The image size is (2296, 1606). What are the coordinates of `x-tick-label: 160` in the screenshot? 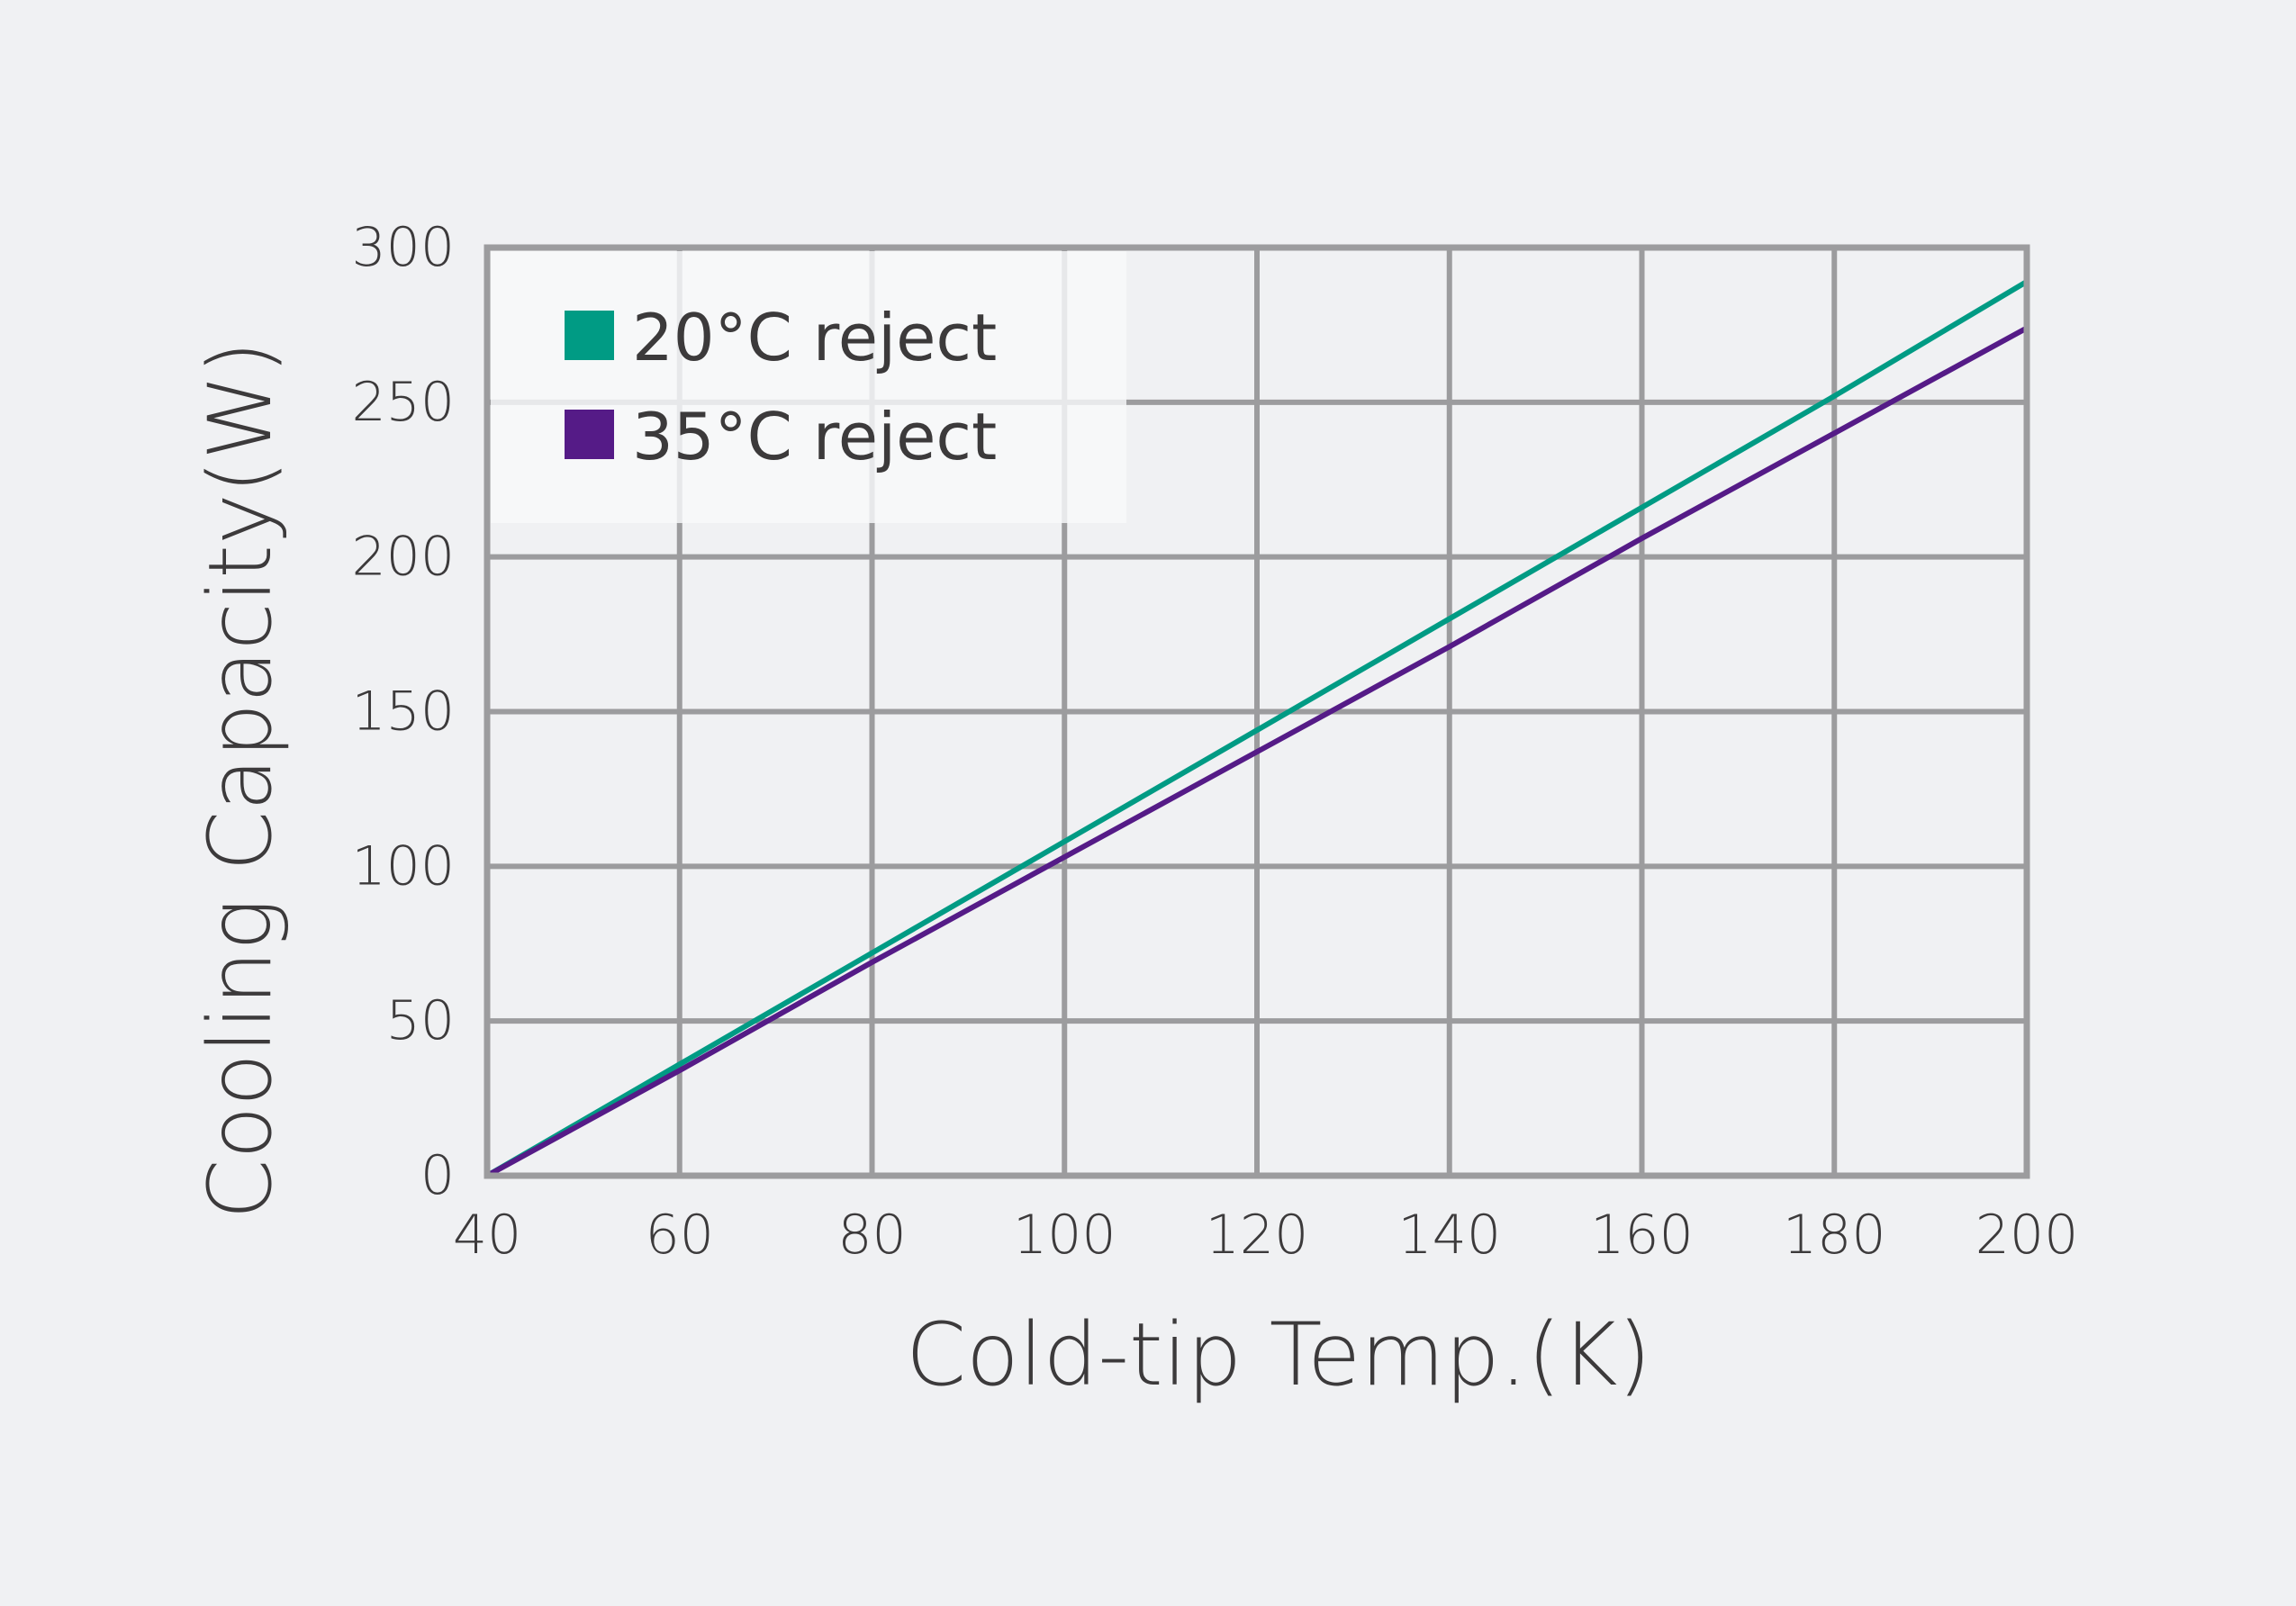 It's located at (1642, 1235).